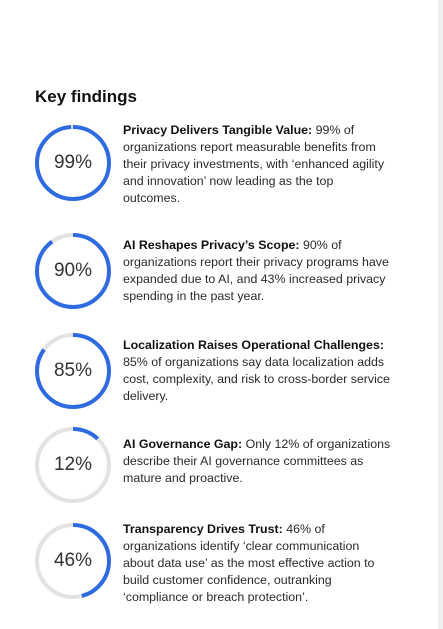  What do you see at coordinates (211, 245) in the screenshot?
I see `finding-title: AI Reshapes Privacy’s Scope:` at bounding box center [211, 245].